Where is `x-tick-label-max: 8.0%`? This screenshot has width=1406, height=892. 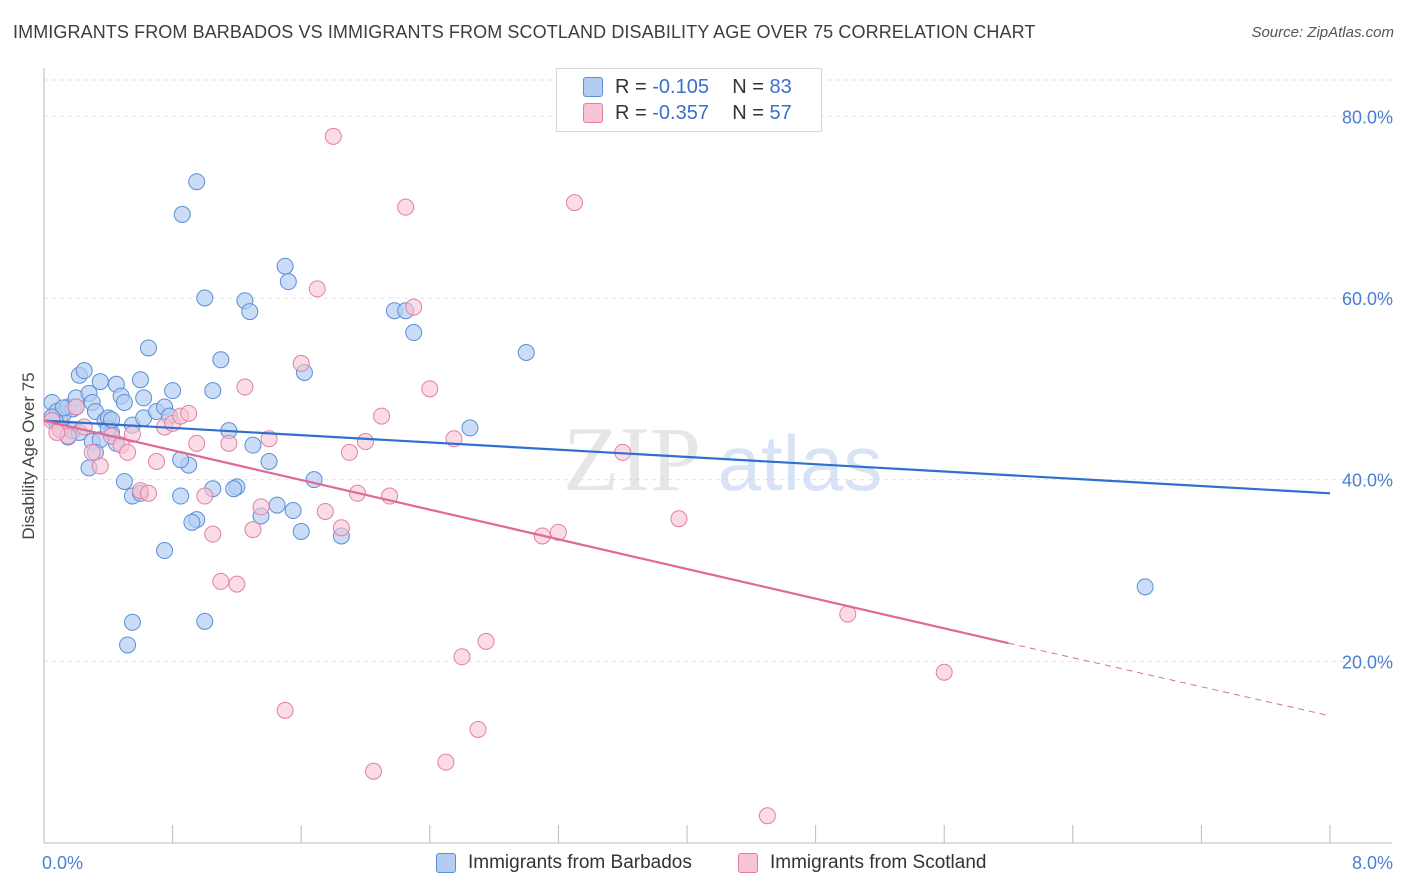 x-tick-label-max: 8.0% is located at coordinates (1372, 863).